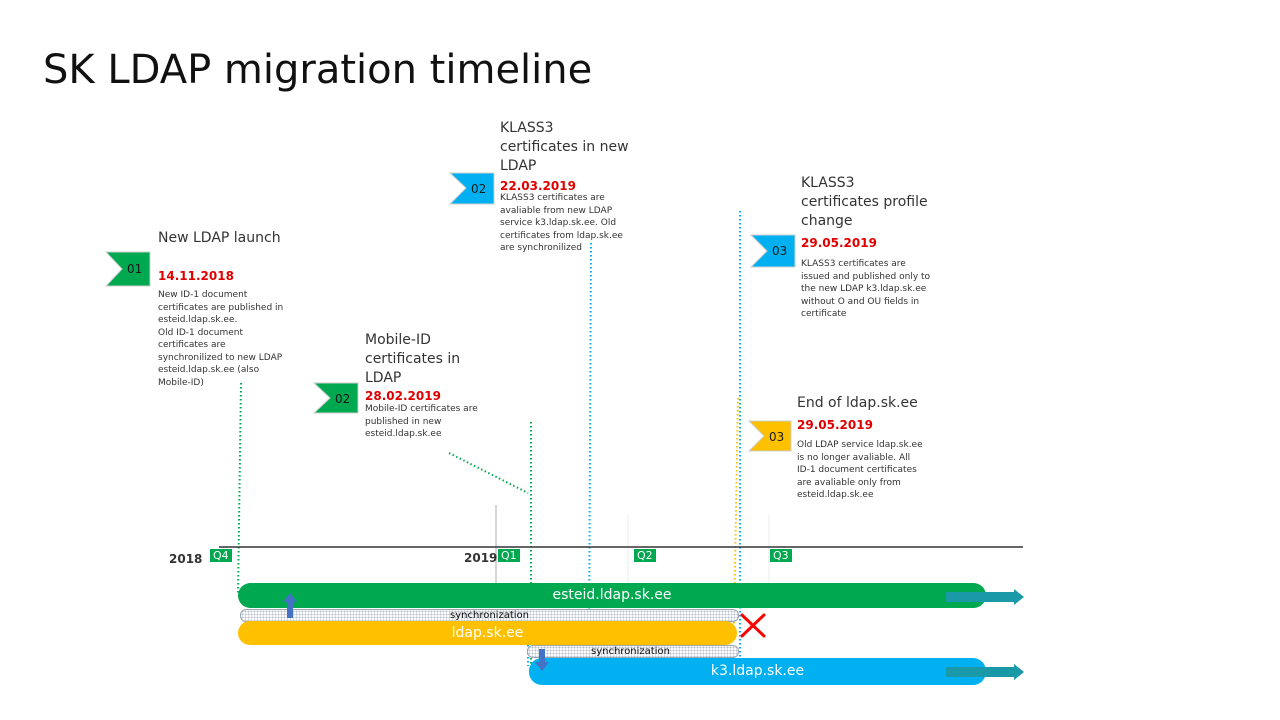  Describe the element at coordinates (413, 359) in the screenshot. I see `milestone-heading: Mobile-ID certificates in LDAP` at that location.